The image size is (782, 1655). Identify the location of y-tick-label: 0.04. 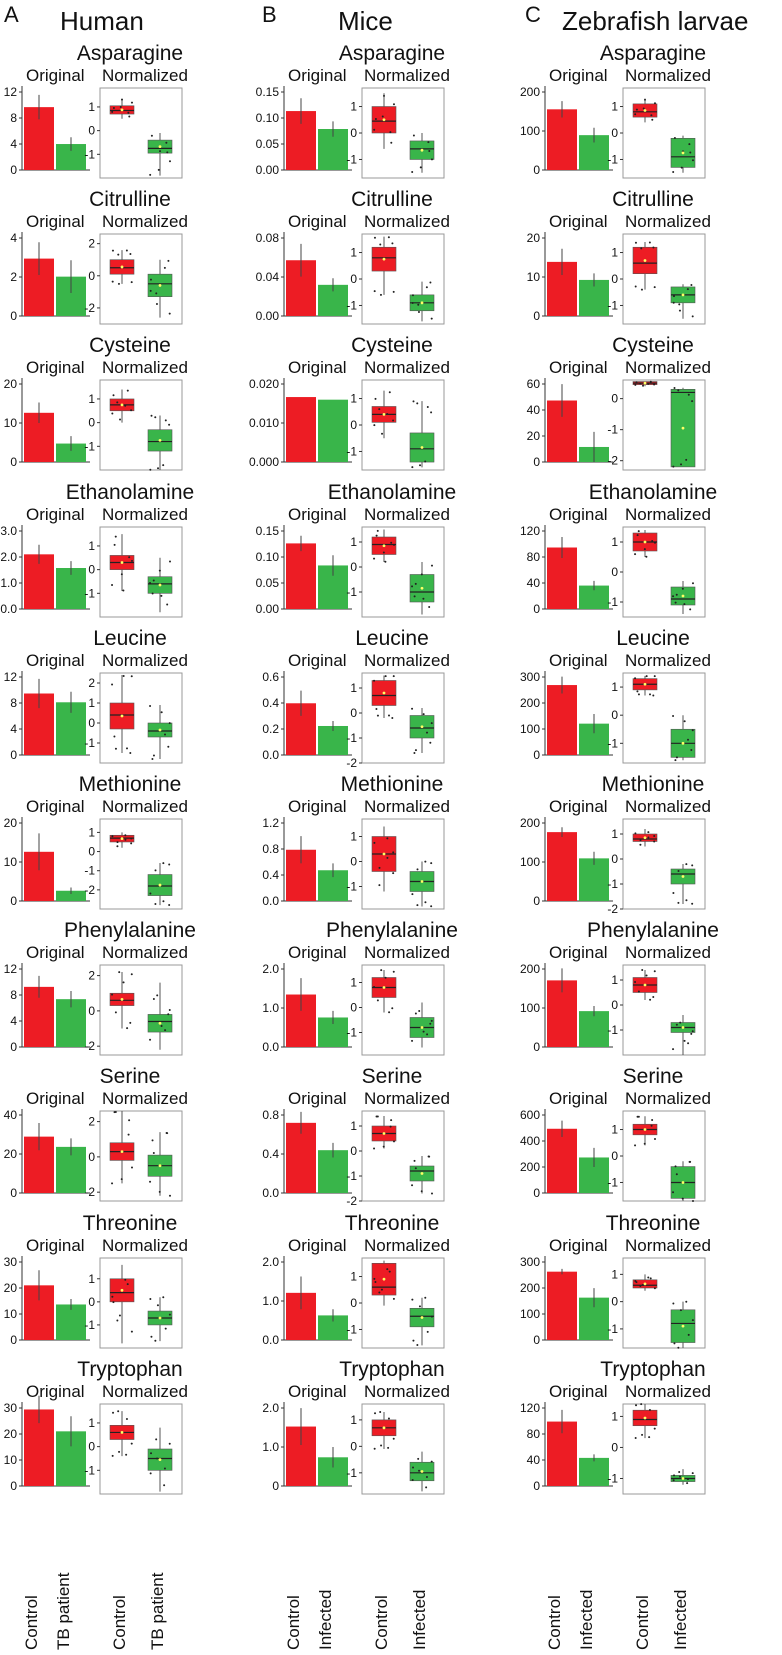
(268, 277).